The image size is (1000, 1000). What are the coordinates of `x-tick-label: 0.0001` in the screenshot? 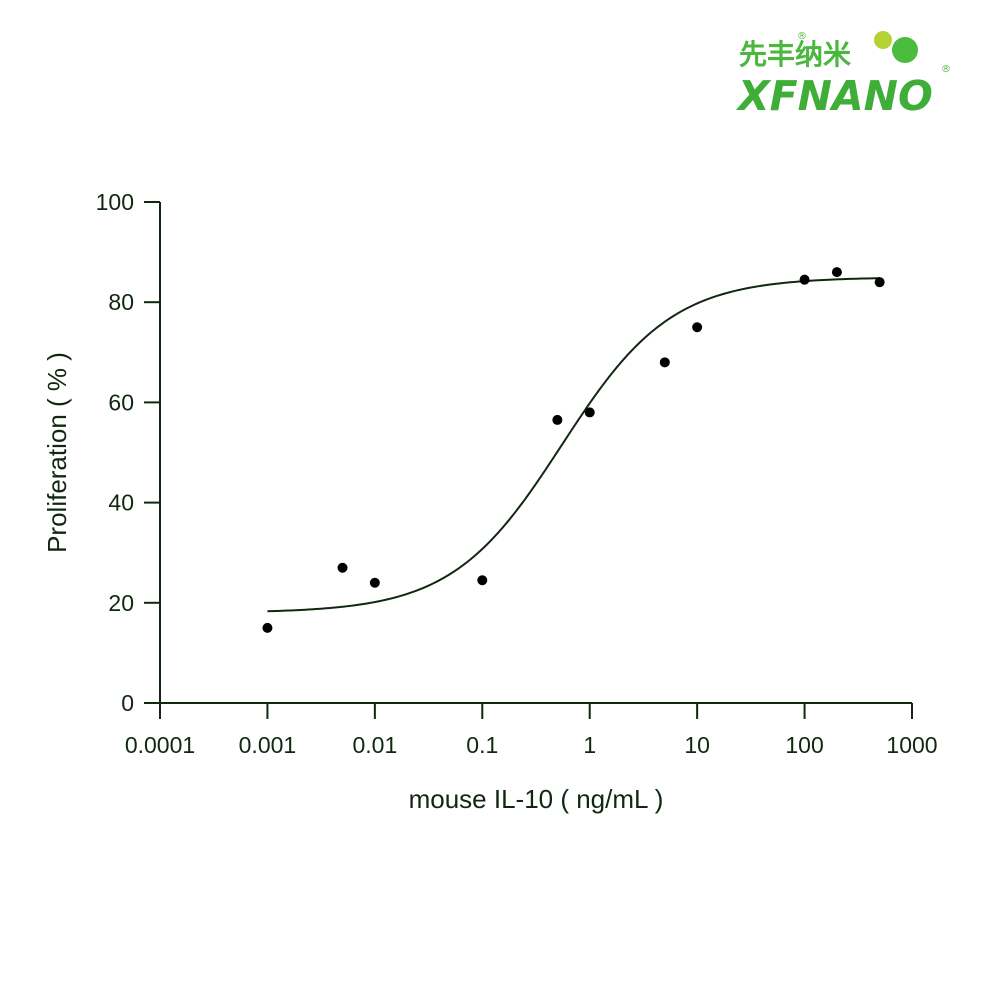 It's located at (160, 745).